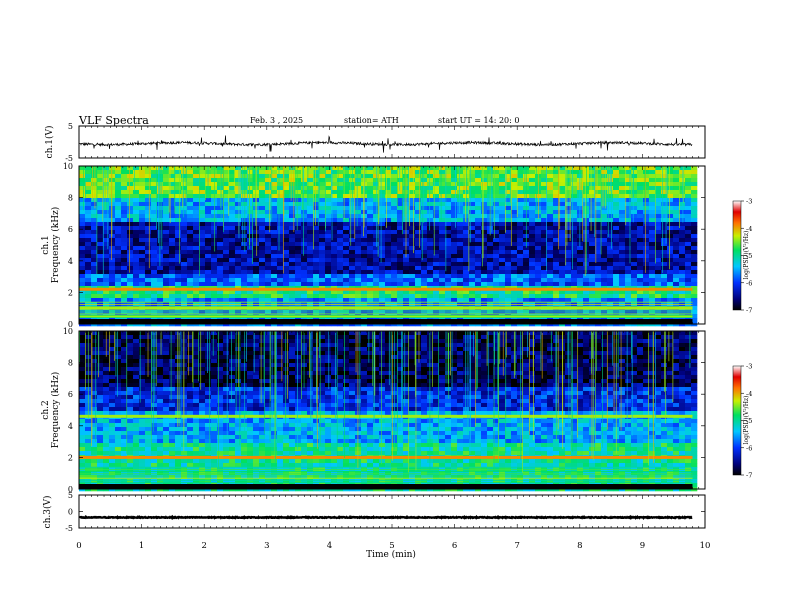 This screenshot has height=612, width=792. I want to click on ch1-waveform-panel: 5 -5, so click(385, 142).